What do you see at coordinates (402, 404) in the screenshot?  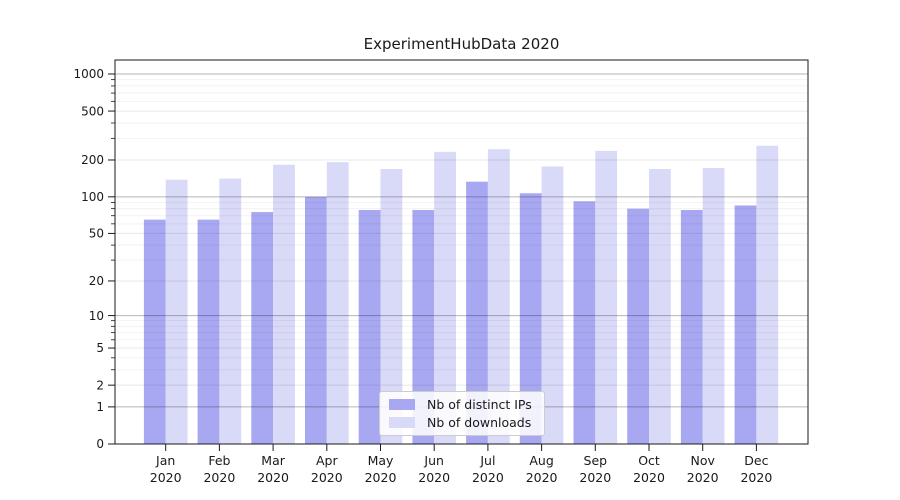 I see `legend-swatch-distinct-ips` at bounding box center [402, 404].